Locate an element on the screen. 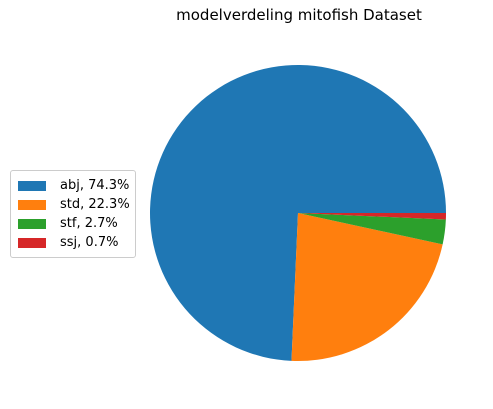  legend-swatch-abj is located at coordinates (32, 186).